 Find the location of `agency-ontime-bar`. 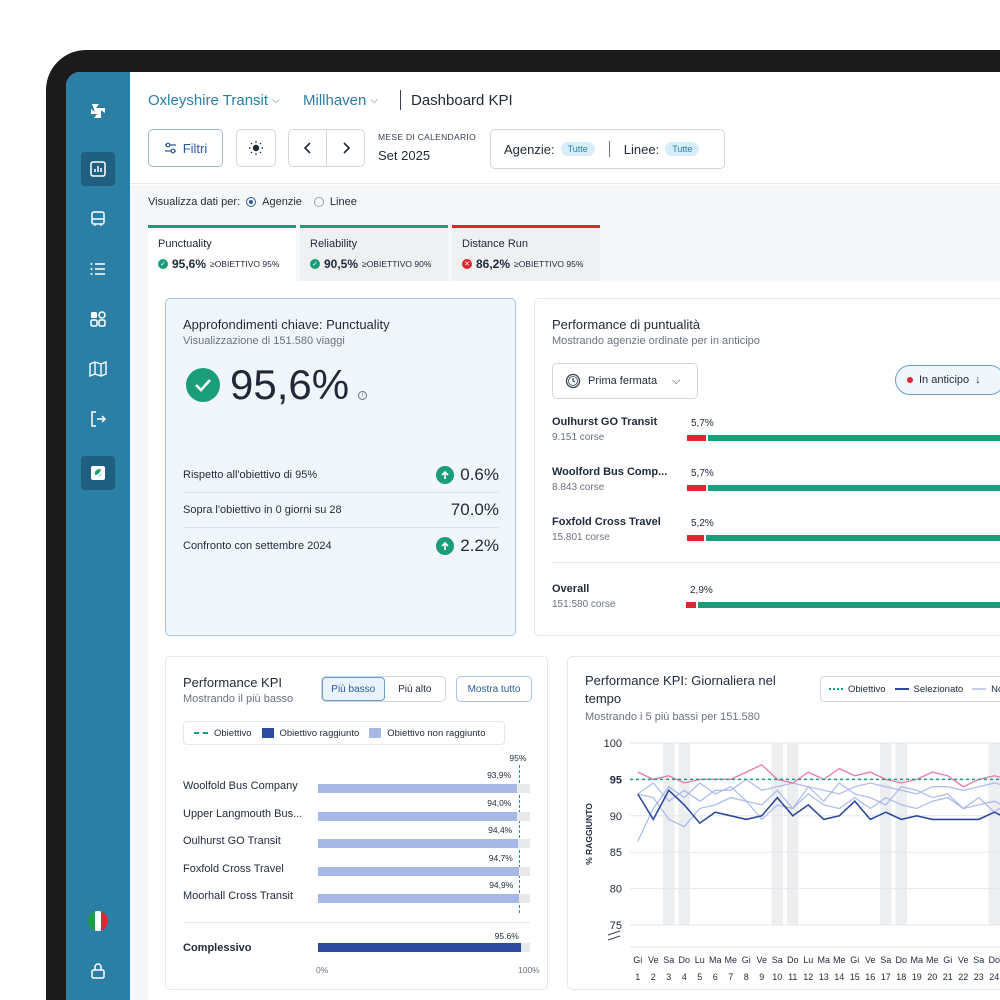

agency-ontime-bar is located at coordinates (848, 605).